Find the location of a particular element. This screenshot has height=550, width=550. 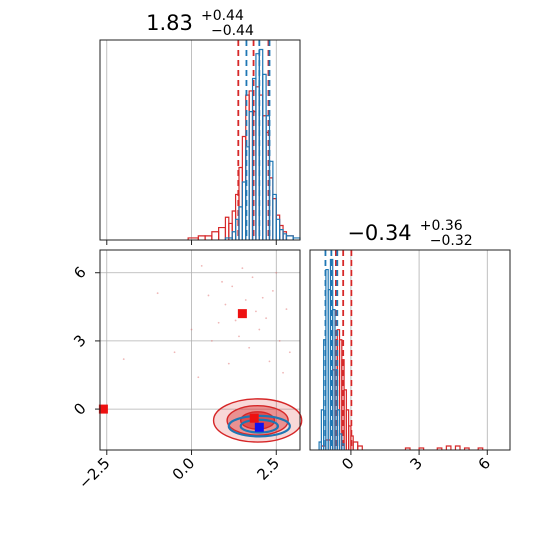

y-tick-label: 3 is located at coordinates (79, 340).